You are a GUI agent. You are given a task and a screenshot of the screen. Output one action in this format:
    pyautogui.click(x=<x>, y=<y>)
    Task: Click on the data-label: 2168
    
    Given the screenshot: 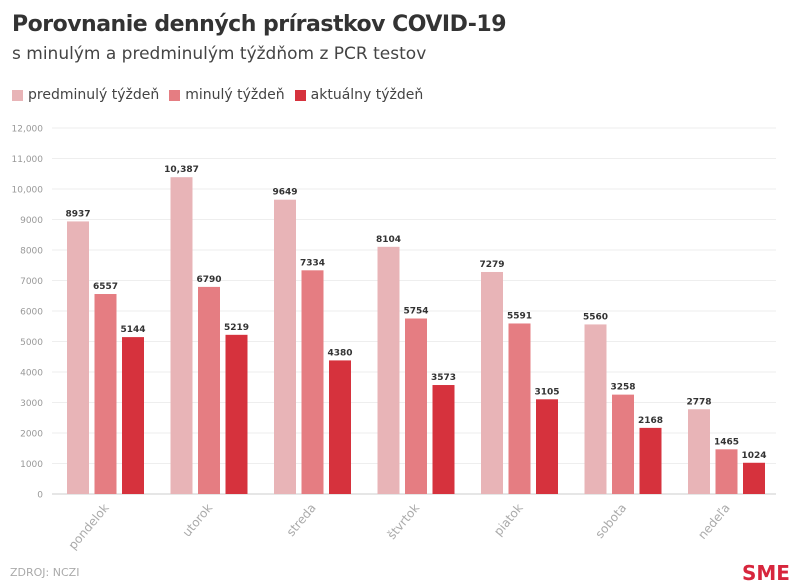 What is the action you would take?
    pyautogui.click(x=650, y=421)
    